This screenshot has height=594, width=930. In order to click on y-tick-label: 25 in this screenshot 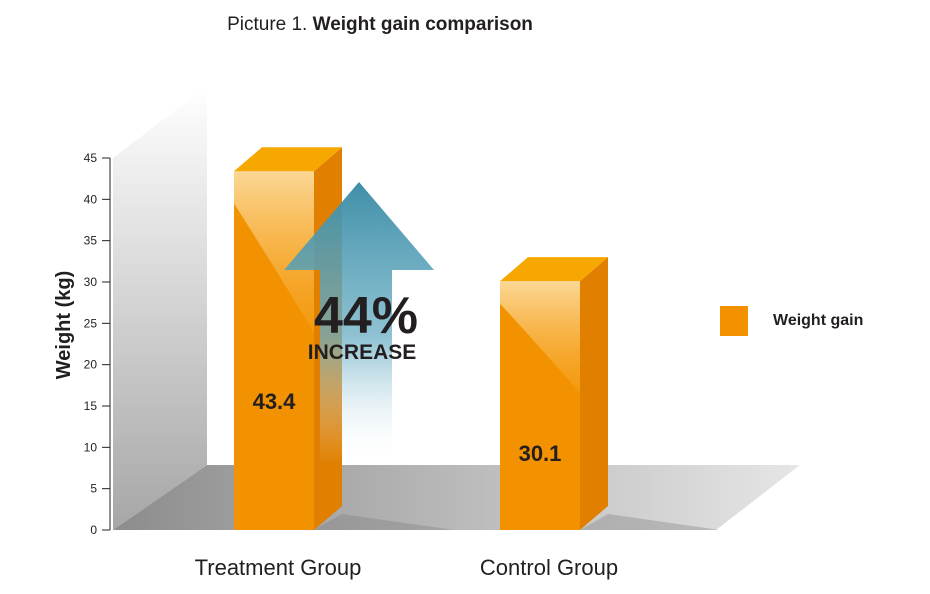, I will do `click(91, 323)`.